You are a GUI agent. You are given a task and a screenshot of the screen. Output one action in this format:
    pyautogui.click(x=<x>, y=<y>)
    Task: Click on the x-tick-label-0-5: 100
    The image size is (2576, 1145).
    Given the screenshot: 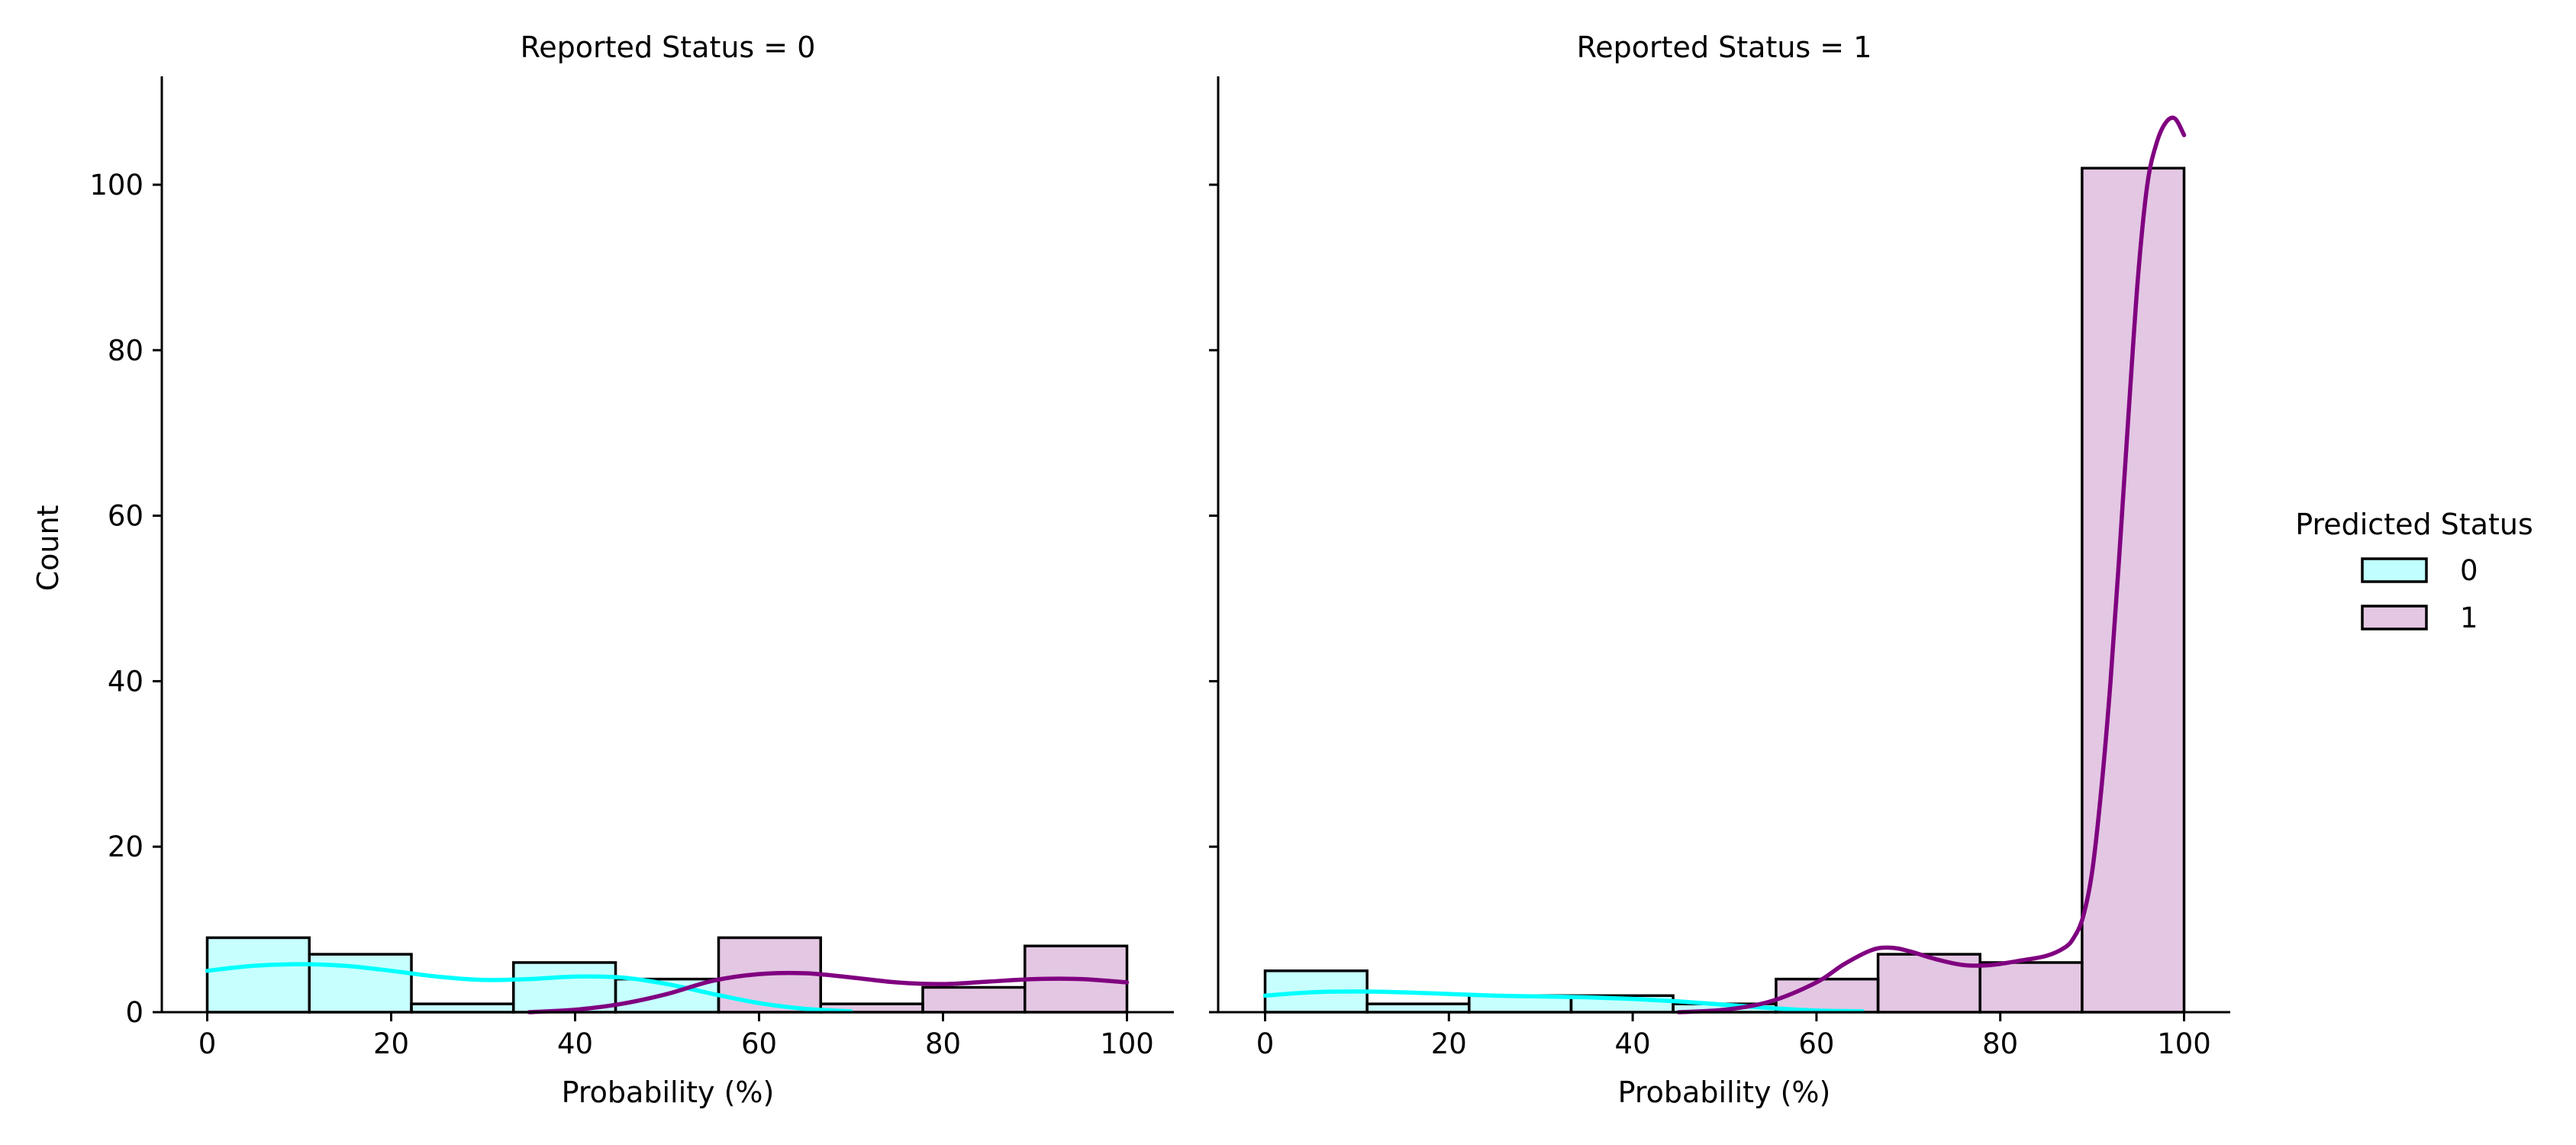 What is the action you would take?
    pyautogui.click(x=1127, y=1043)
    